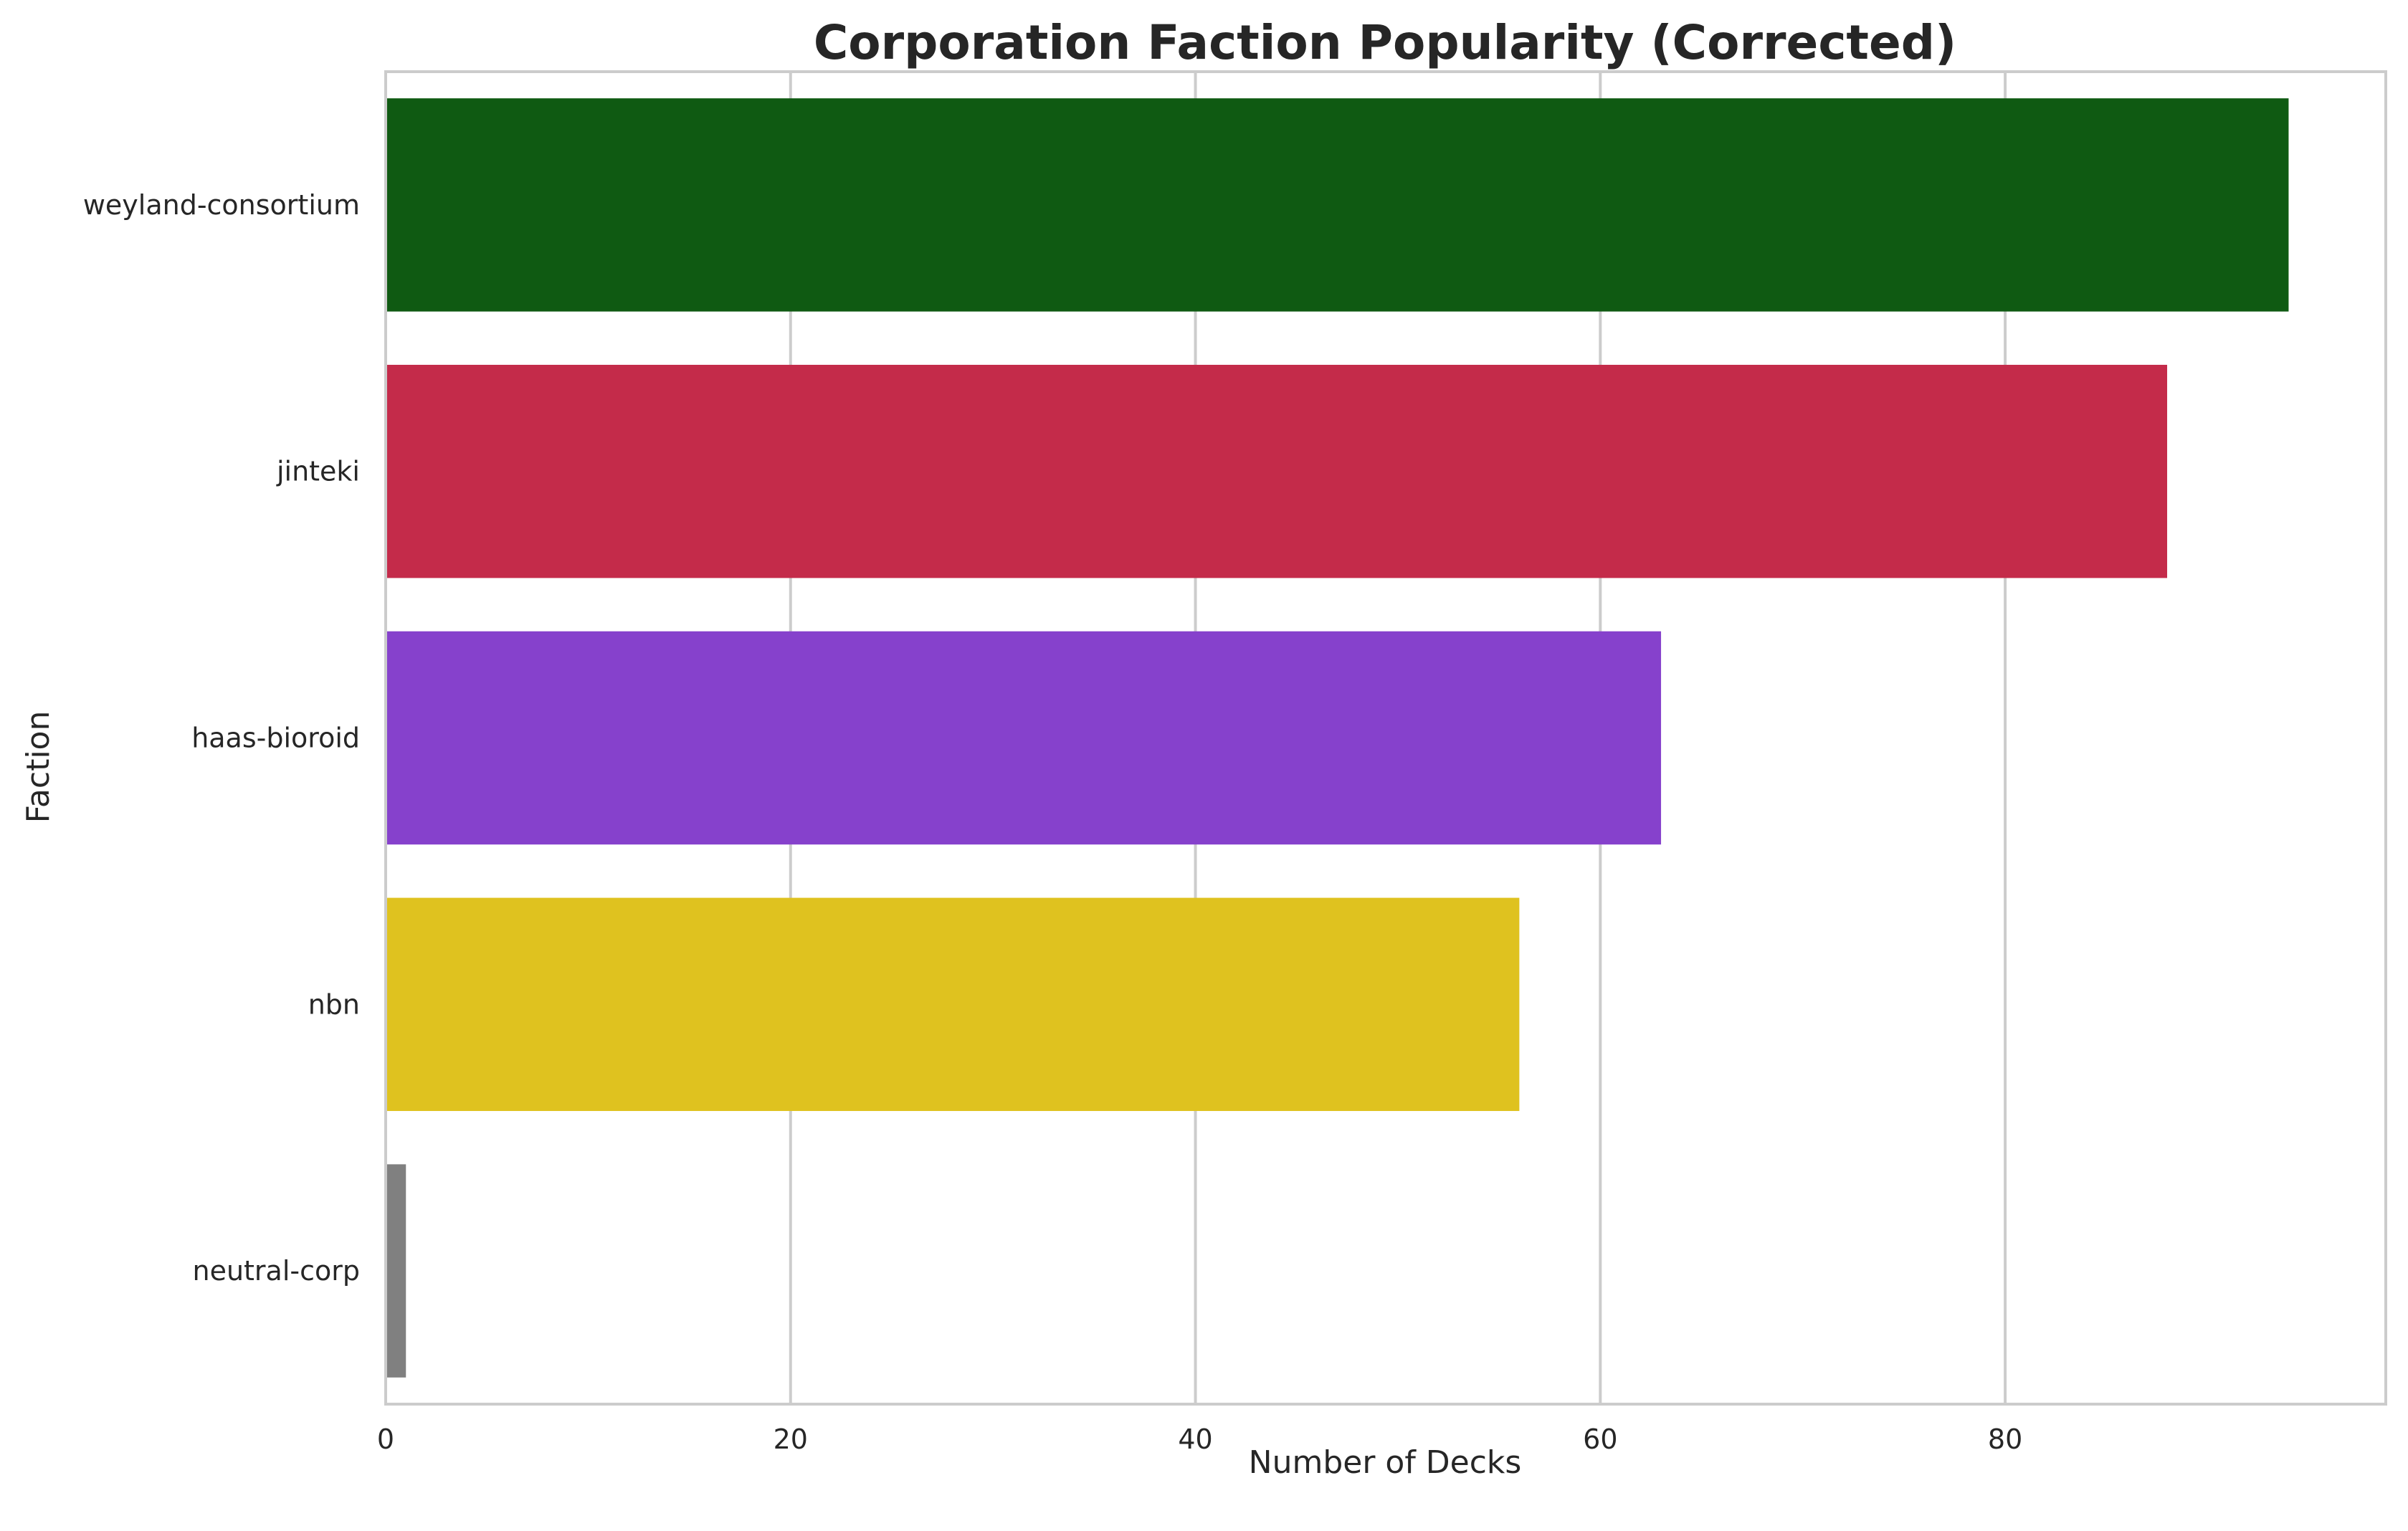 This screenshot has height=1531, width=2408. I want to click on bar-haas-bioroid, so click(1024, 738).